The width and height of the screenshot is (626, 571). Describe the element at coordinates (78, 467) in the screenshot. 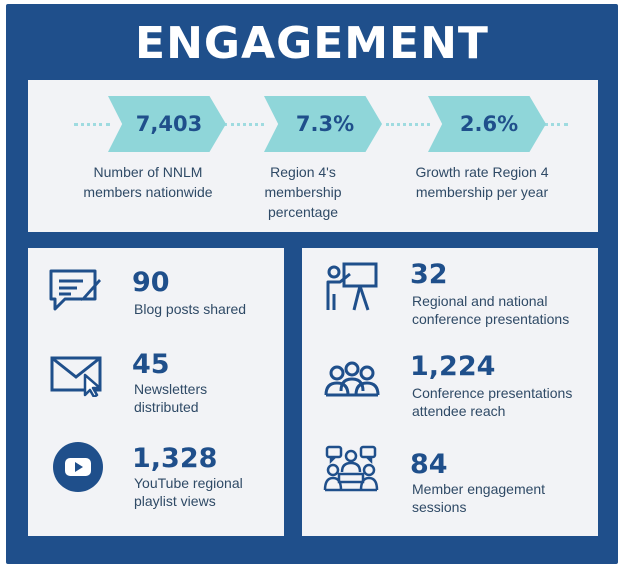

I see `youtube-play-icon` at that location.